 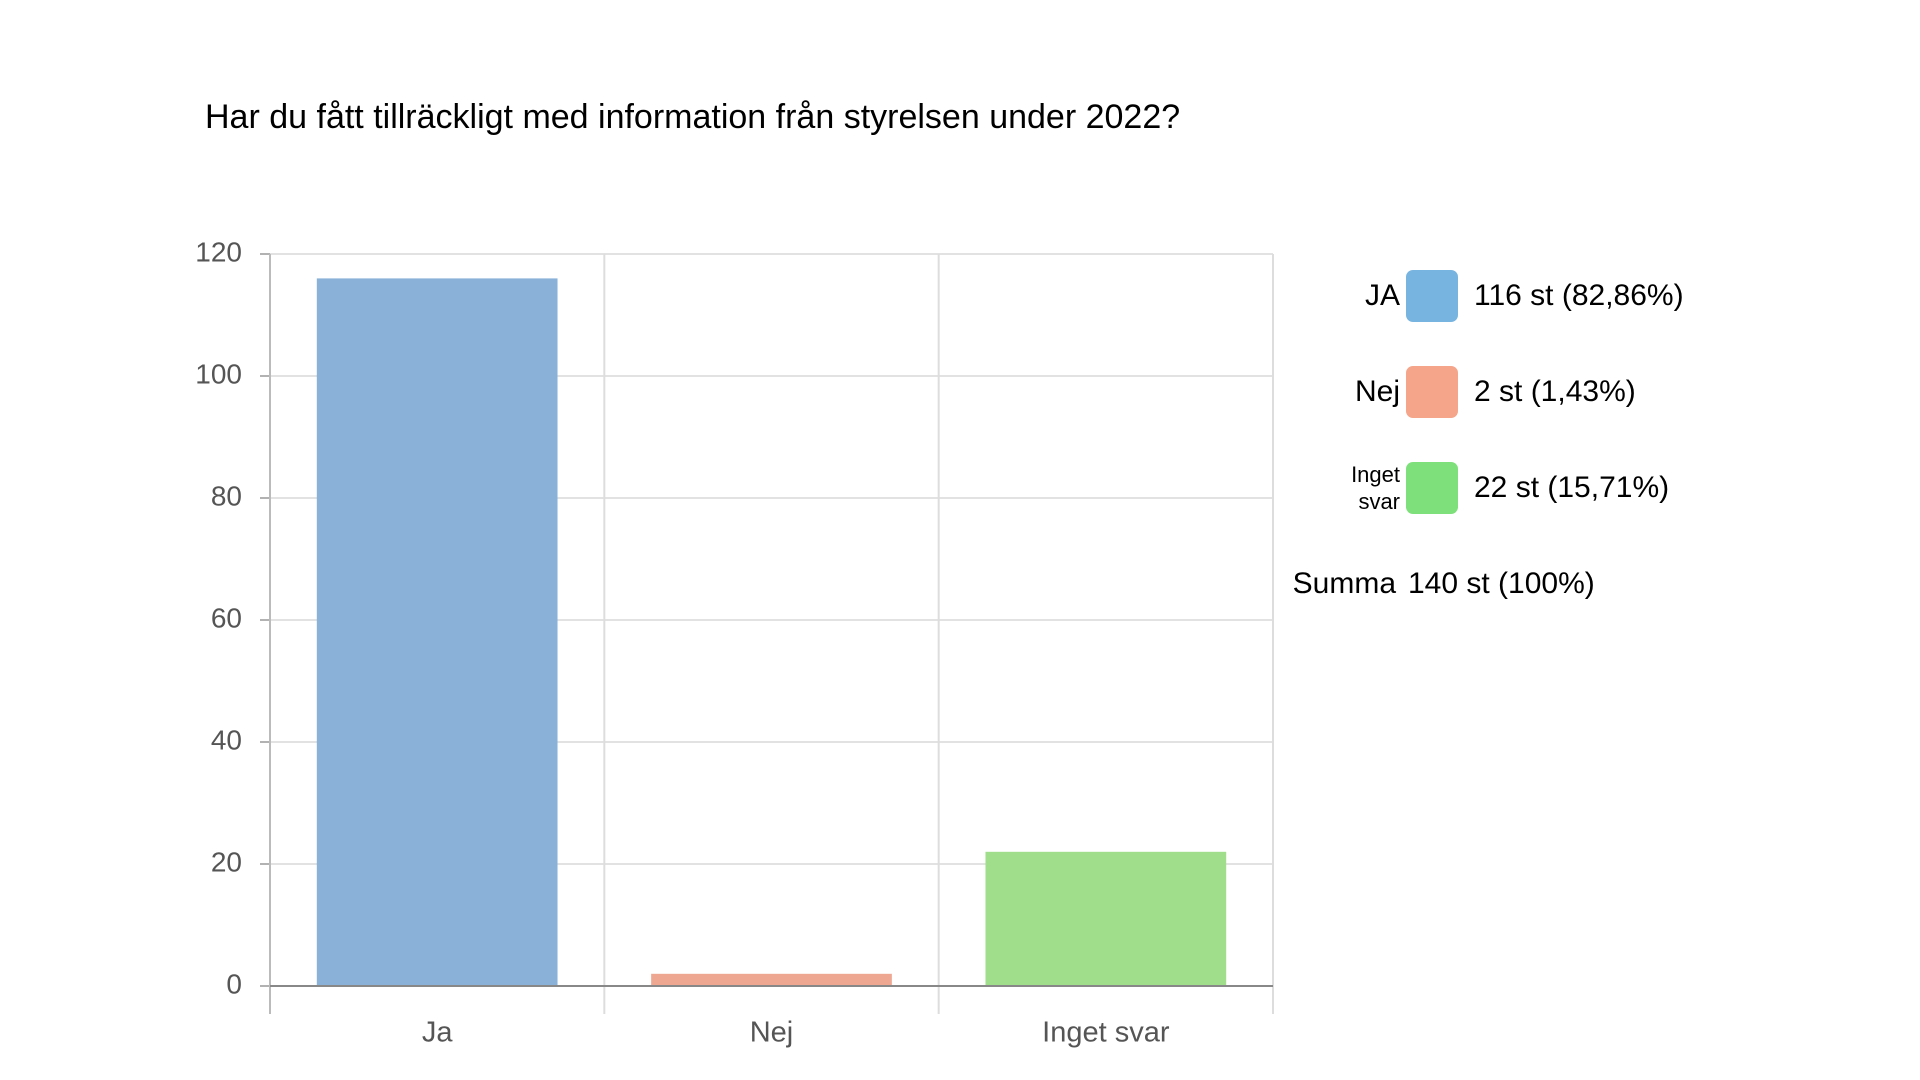 What do you see at coordinates (226, 861) in the screenshot?
I see `y-tick-label: 20` at bounding box center [226, 861].